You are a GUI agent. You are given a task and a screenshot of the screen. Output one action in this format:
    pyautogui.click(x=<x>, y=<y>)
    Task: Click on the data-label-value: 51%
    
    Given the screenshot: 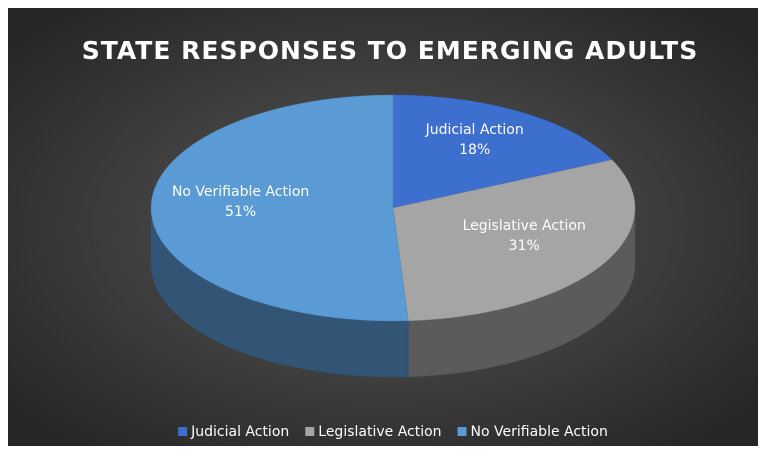 What is the action you would take?
    pyautogui.click(x=240, y=212)
    